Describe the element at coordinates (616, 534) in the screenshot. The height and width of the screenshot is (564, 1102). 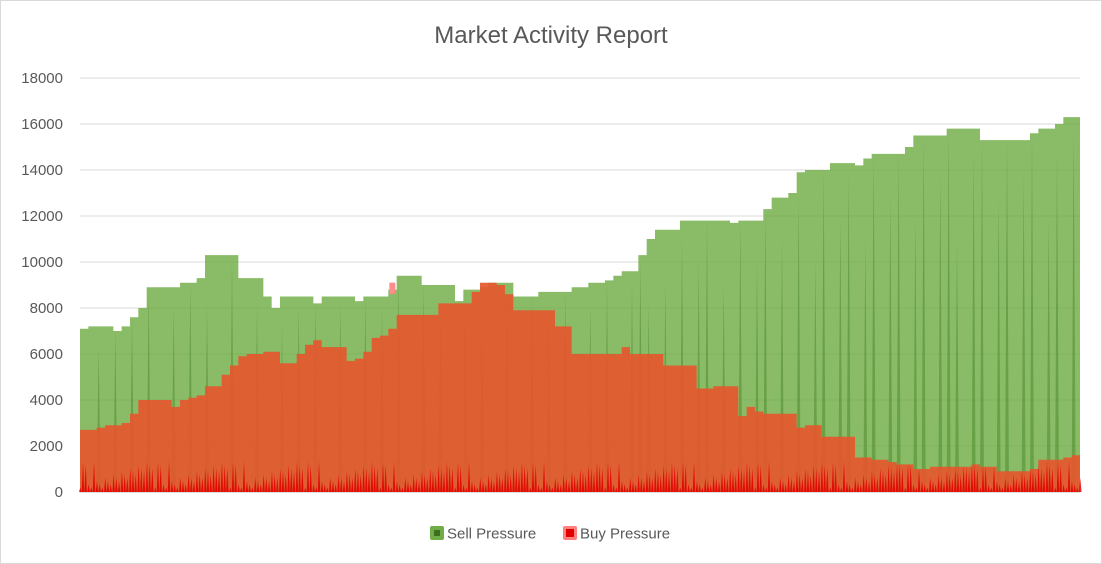
I see `legend-item-buy: Buy Pressure` at that location.